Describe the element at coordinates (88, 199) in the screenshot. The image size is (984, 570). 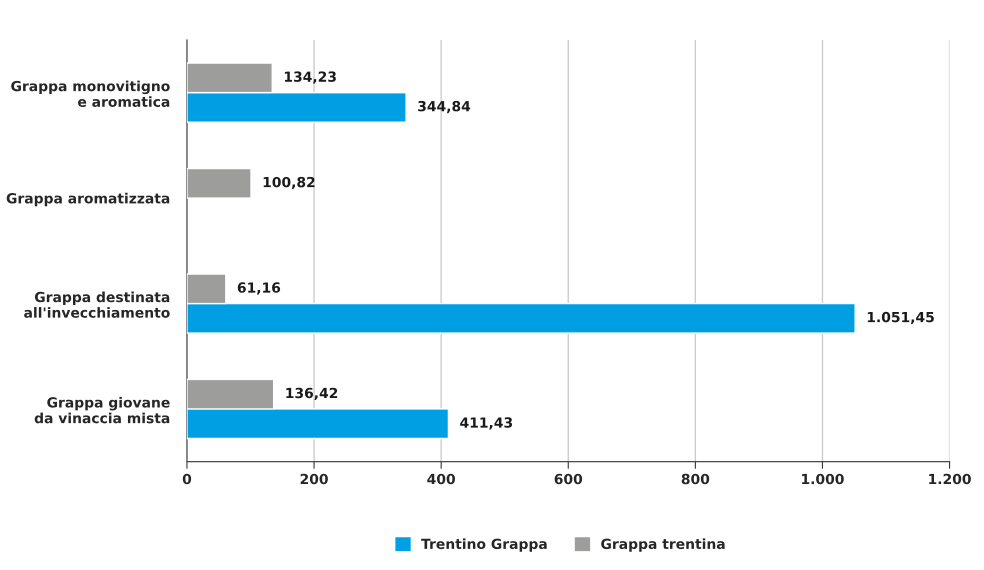
I see `y-tick-label: Grappa aromatizzata` at that location.